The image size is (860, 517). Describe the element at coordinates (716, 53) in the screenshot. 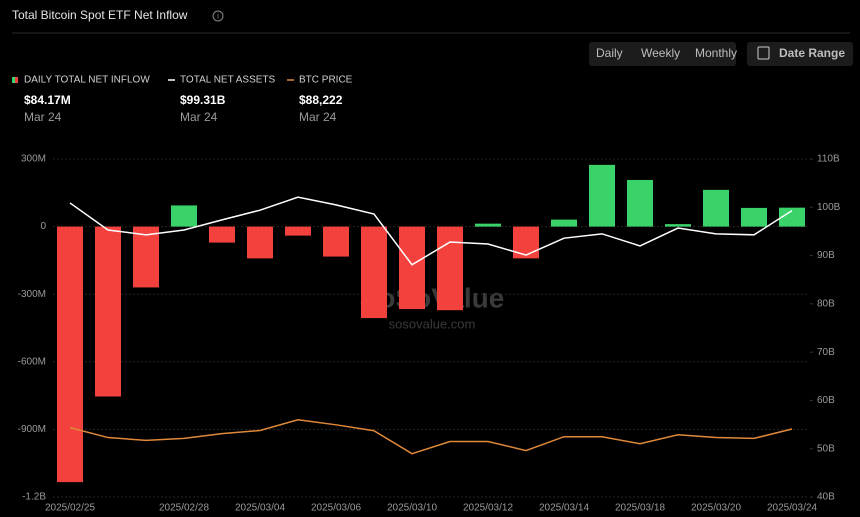

I see `period-button: Monthly` at that location.